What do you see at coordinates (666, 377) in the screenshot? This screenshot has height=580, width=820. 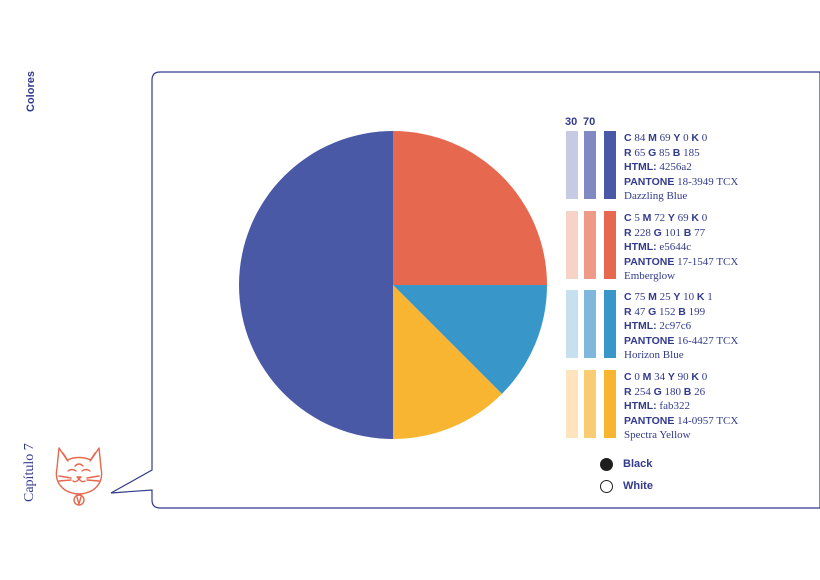 I see `cmyk-values: C 0 M 34 Y 90 K 0` at bounding box center [666, 377].